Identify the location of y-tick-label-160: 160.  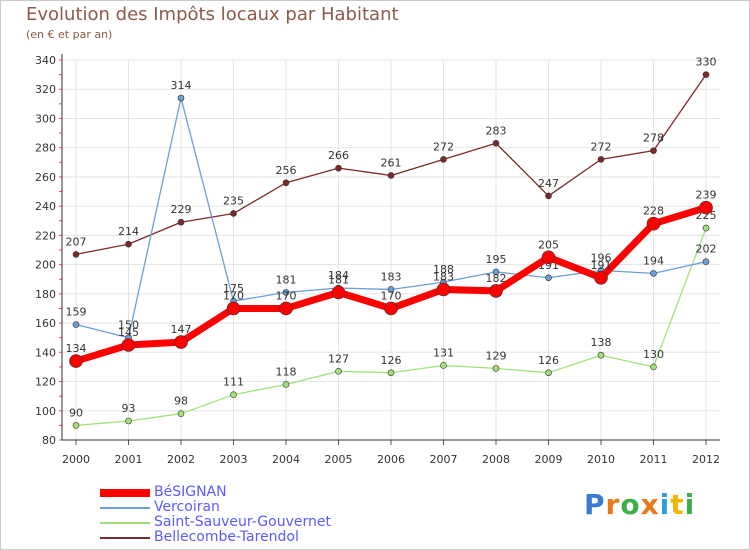
(45, 323).